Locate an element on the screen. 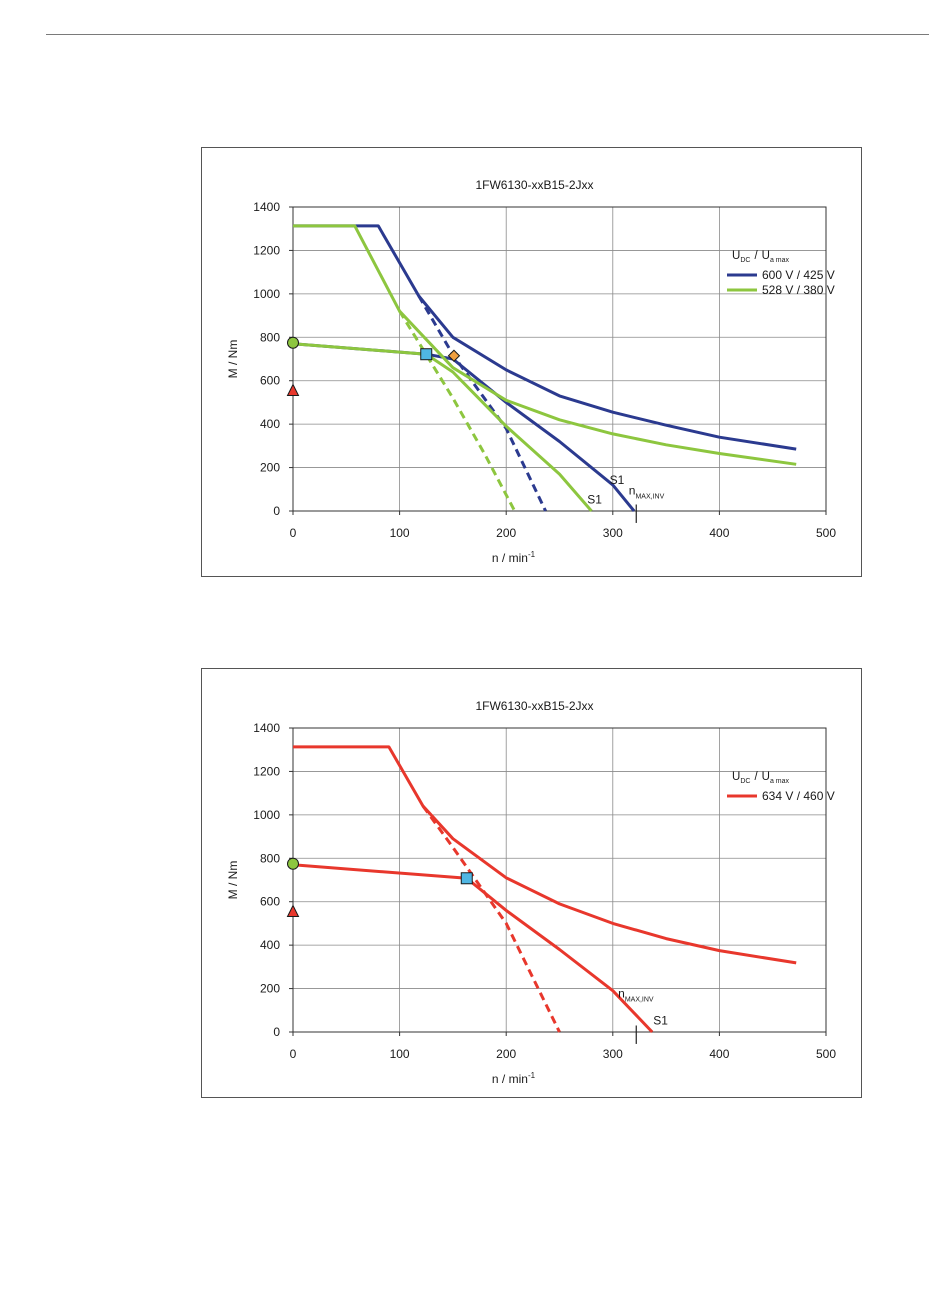  legend-entry-label: 528 V / 380 V is located at coordinates (798, 290).